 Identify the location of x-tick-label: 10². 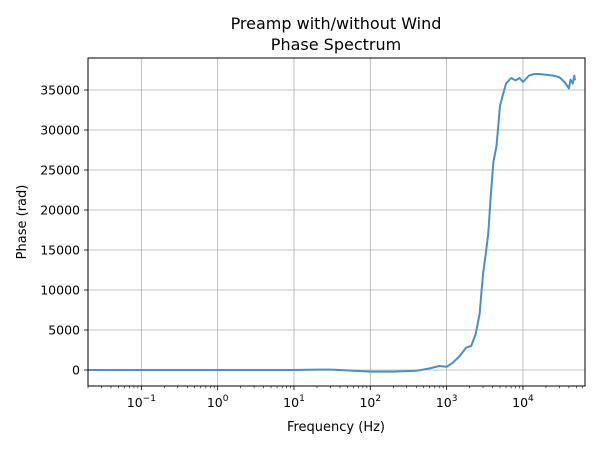
(370, 402).